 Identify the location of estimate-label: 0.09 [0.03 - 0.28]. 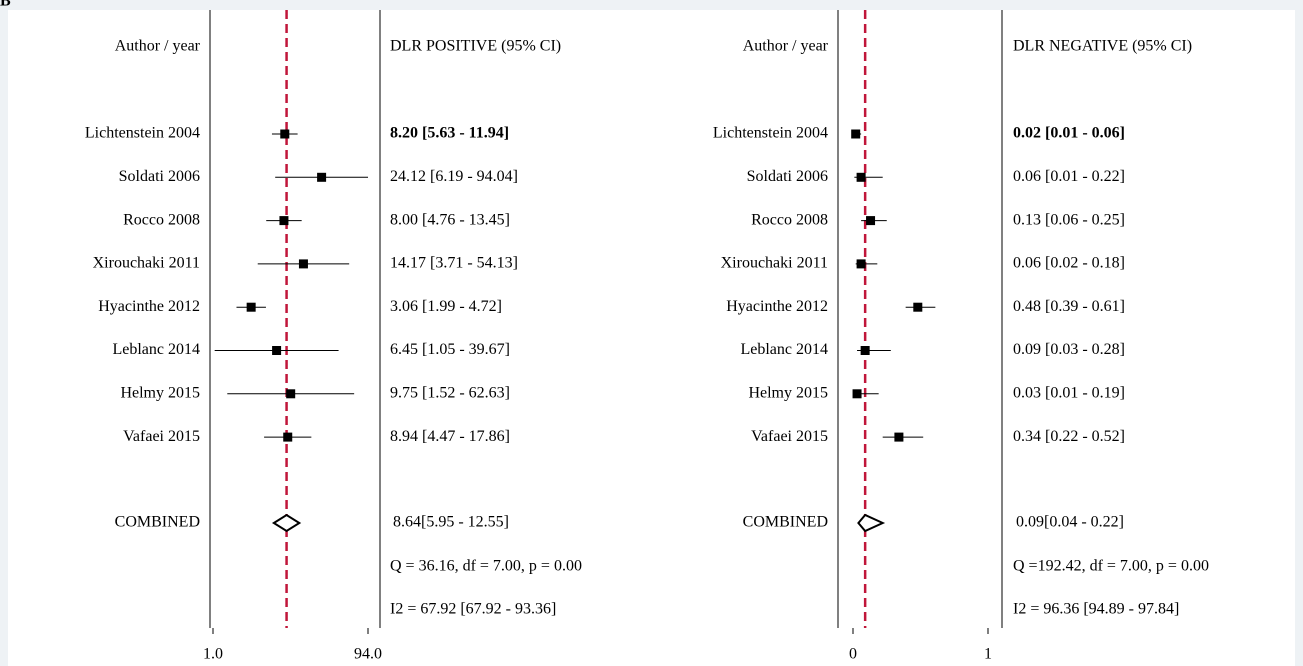
(1069, 349).